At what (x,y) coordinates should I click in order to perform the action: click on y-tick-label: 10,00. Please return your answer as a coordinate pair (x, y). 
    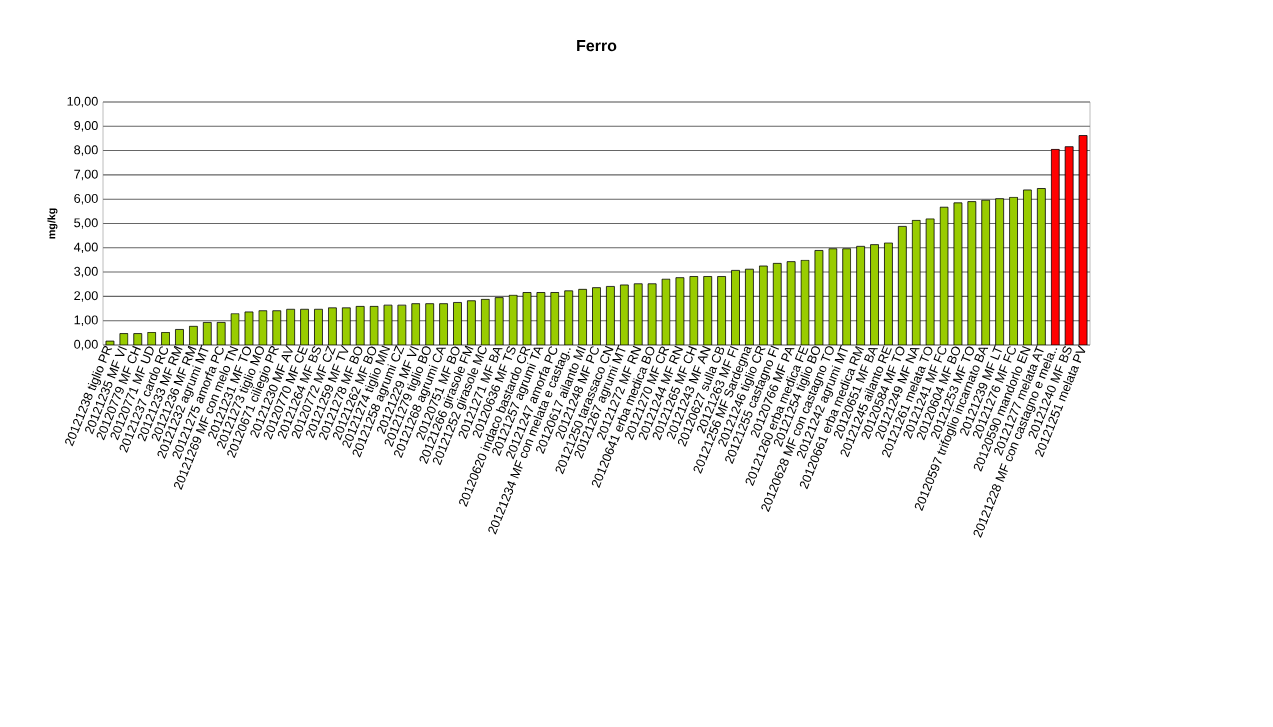
    Looking at the image, I should click on (82, 102).